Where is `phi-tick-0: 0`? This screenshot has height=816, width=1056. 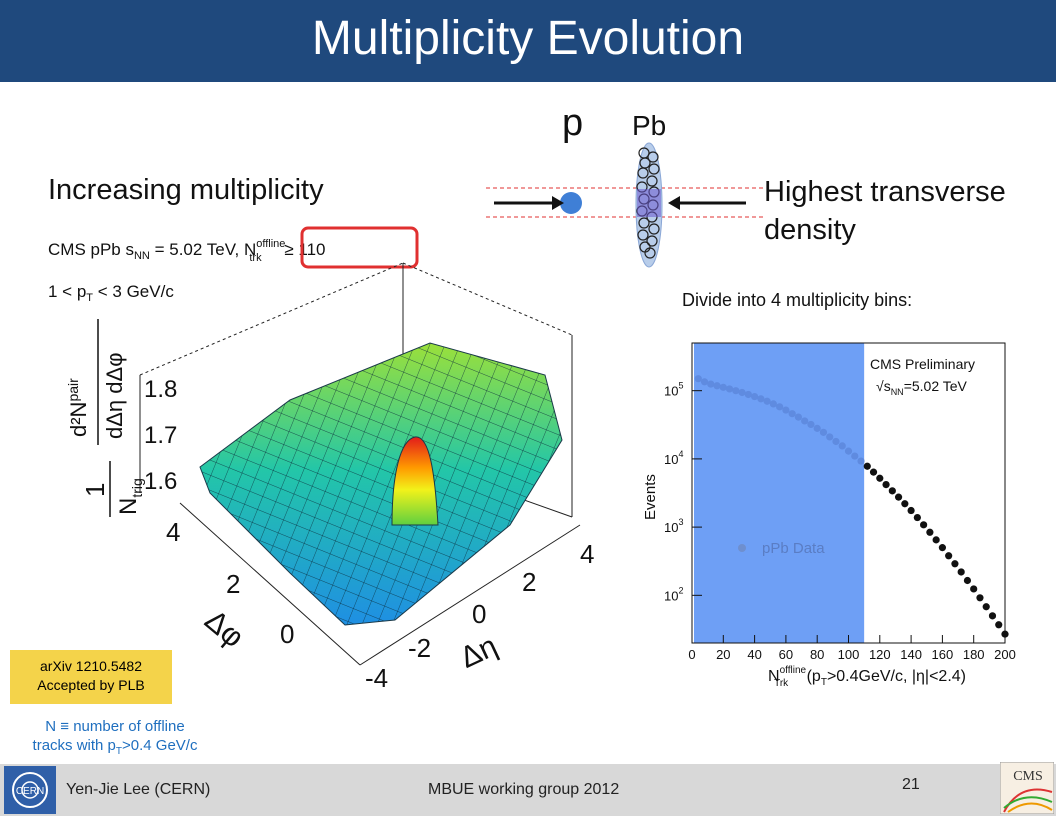 phi-tick-0: 0 is located at coordinates (287, 634).